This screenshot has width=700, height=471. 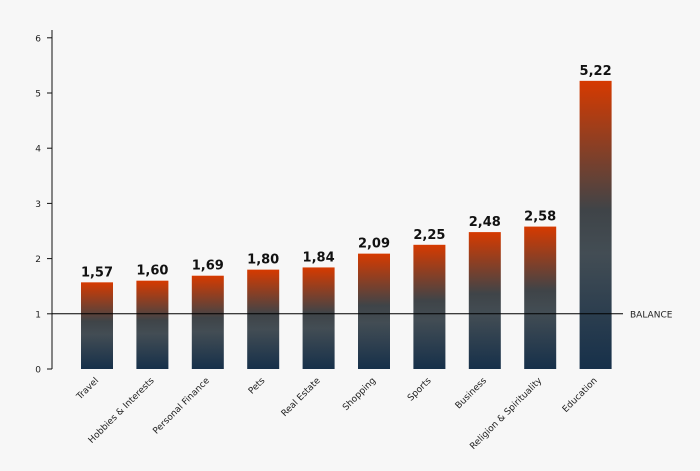 I want to click on bar-sports, so click(x=429, y=306).